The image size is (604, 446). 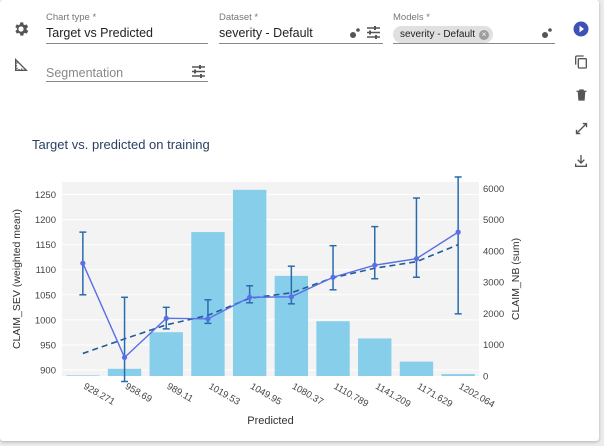 What do you see at coordinates (48, 345) in the screenshot?
I see `y-tick-label: 950` at bounding box center [48, 345].